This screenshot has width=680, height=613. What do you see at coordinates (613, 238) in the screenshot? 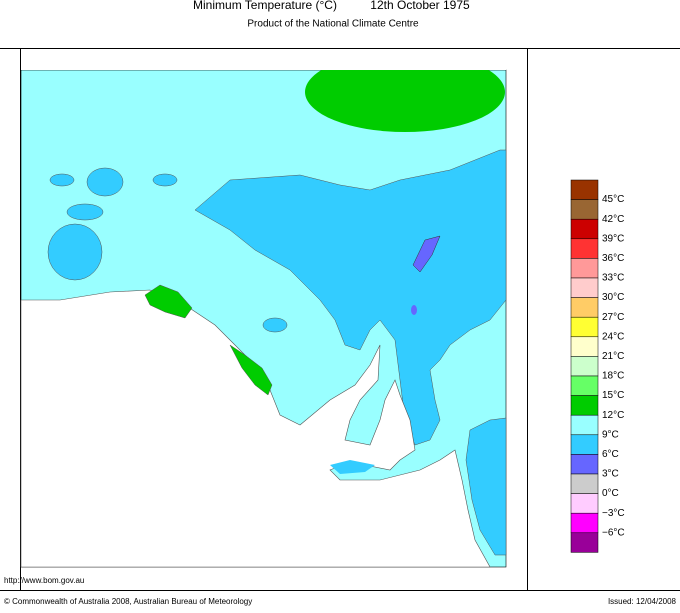
I see `legend-label: 39°C` at bounding box center [613, 238].